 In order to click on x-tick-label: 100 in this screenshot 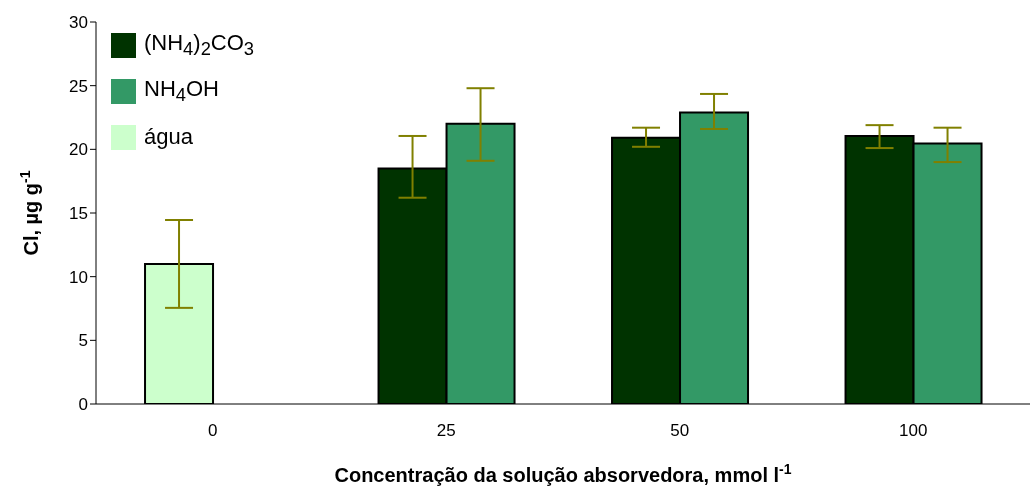, I will do `click(913, 431)`.